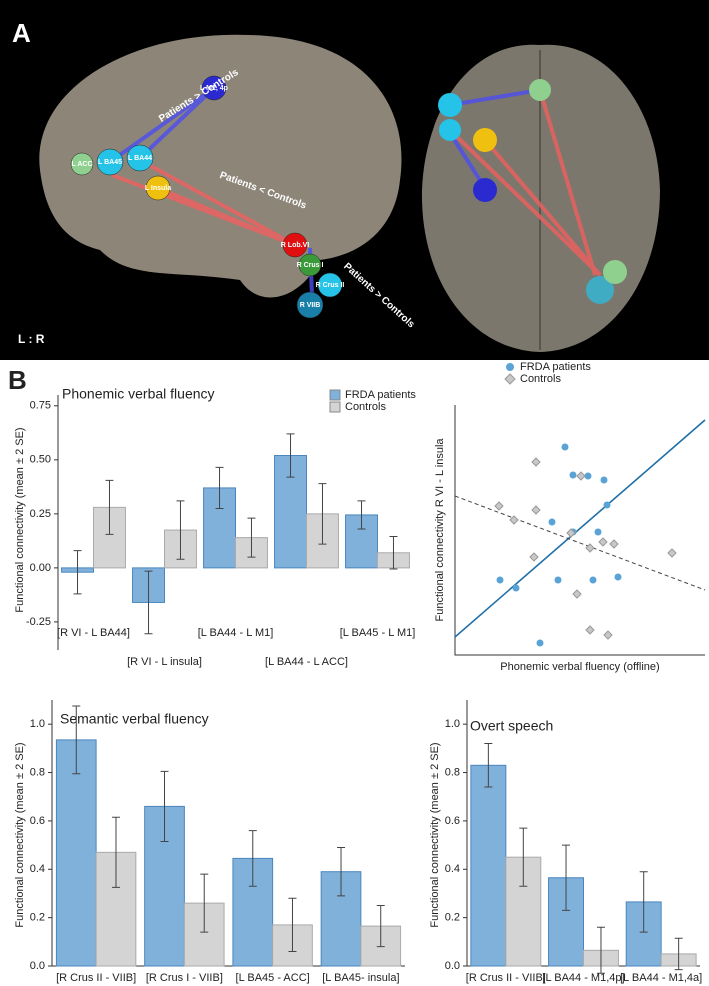 The height and width of the screenshot is (986, 709). What do you see at coordinates (37, 869) in the screenshot?
I see `y-tick-label: 0.4` at bounding box center [37, 869].